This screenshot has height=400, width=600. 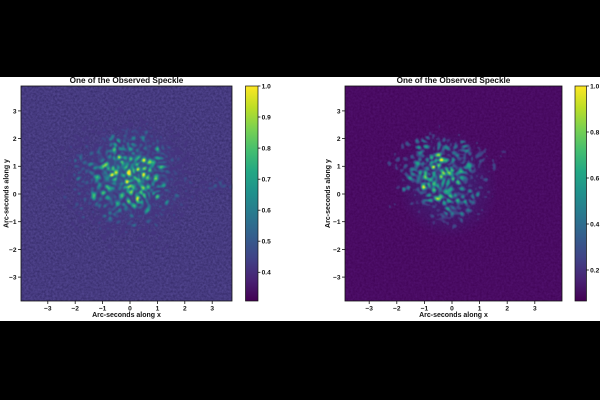 I want to click on svg-text: 0.9, so click(x=266, y=118).